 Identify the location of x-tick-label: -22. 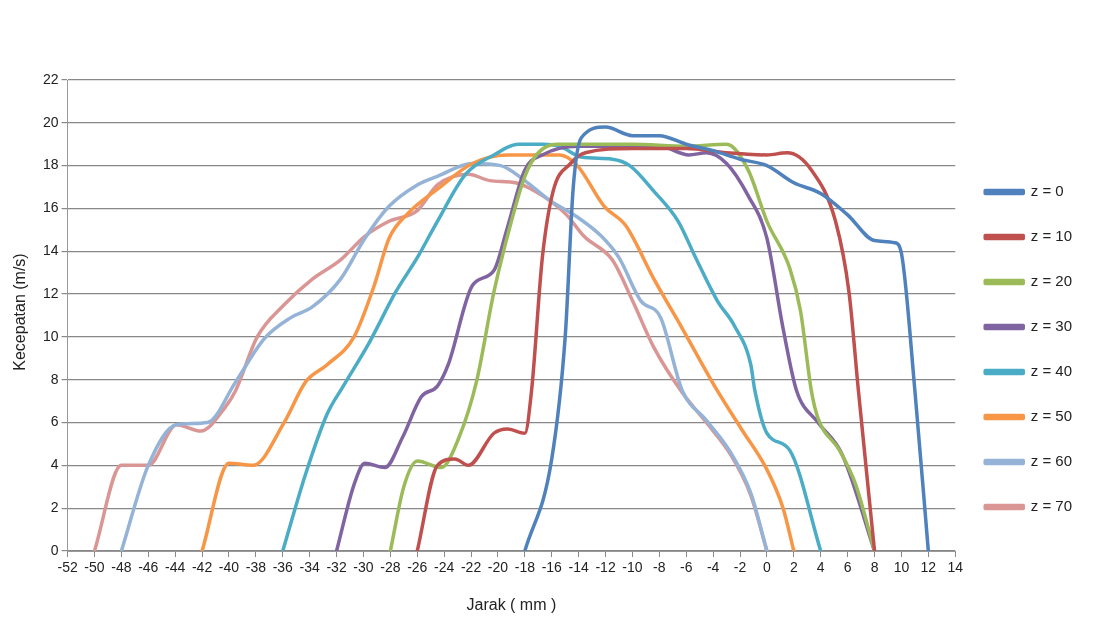
(471, 567).